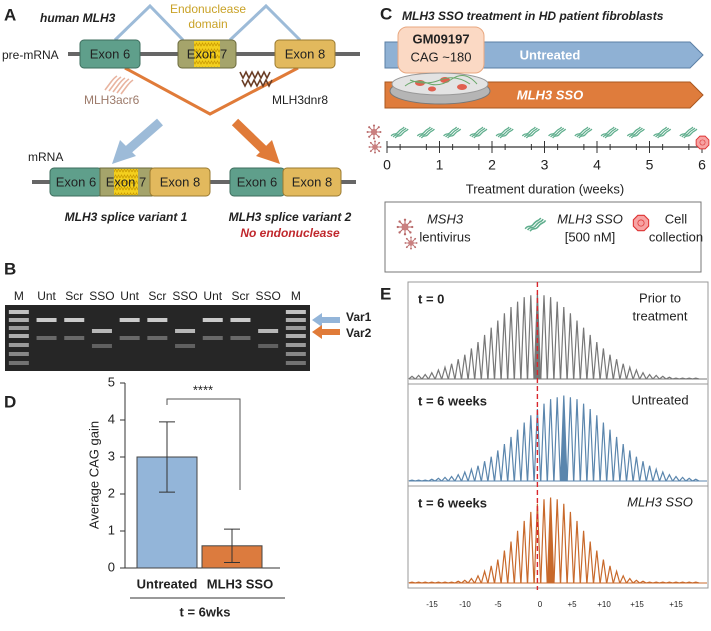 The height and width of the screenshot is (631, 711). What do you see at coordinates (452, 400) in the screenshot?
I see `trace-title: t = 6 weeks` at bounding box center [452, 400].